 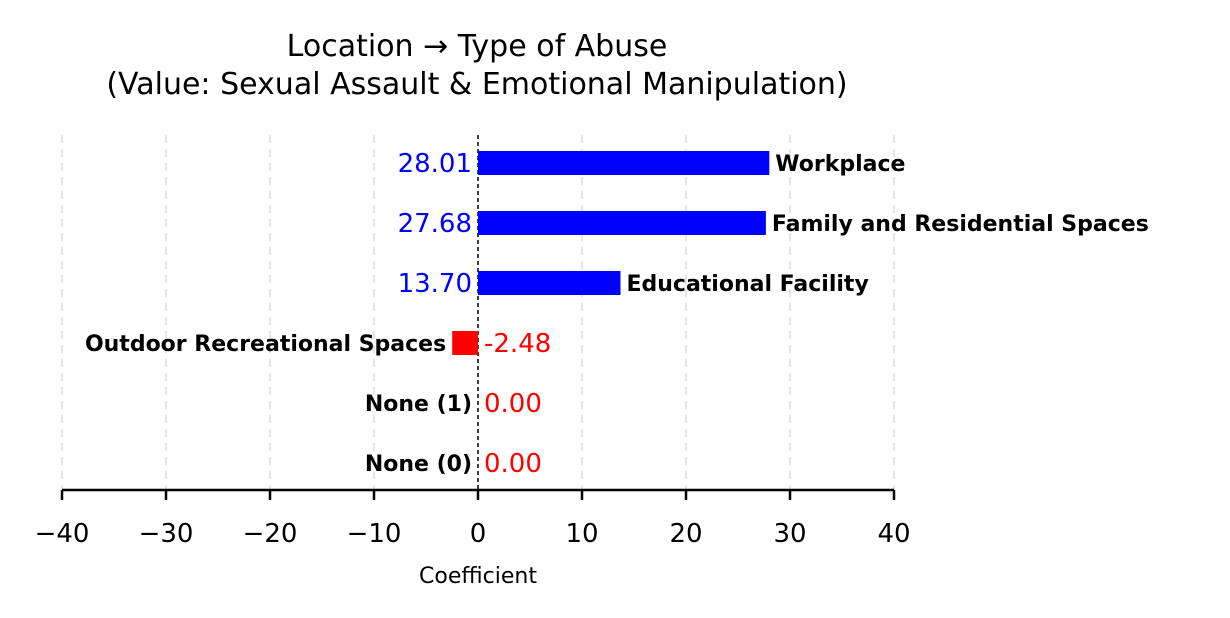 What do you see at coordinates (477, 46) in the screenshot?
I see `chart-title-line: Location → Type of Abuse` at bounding box center [477, 46].